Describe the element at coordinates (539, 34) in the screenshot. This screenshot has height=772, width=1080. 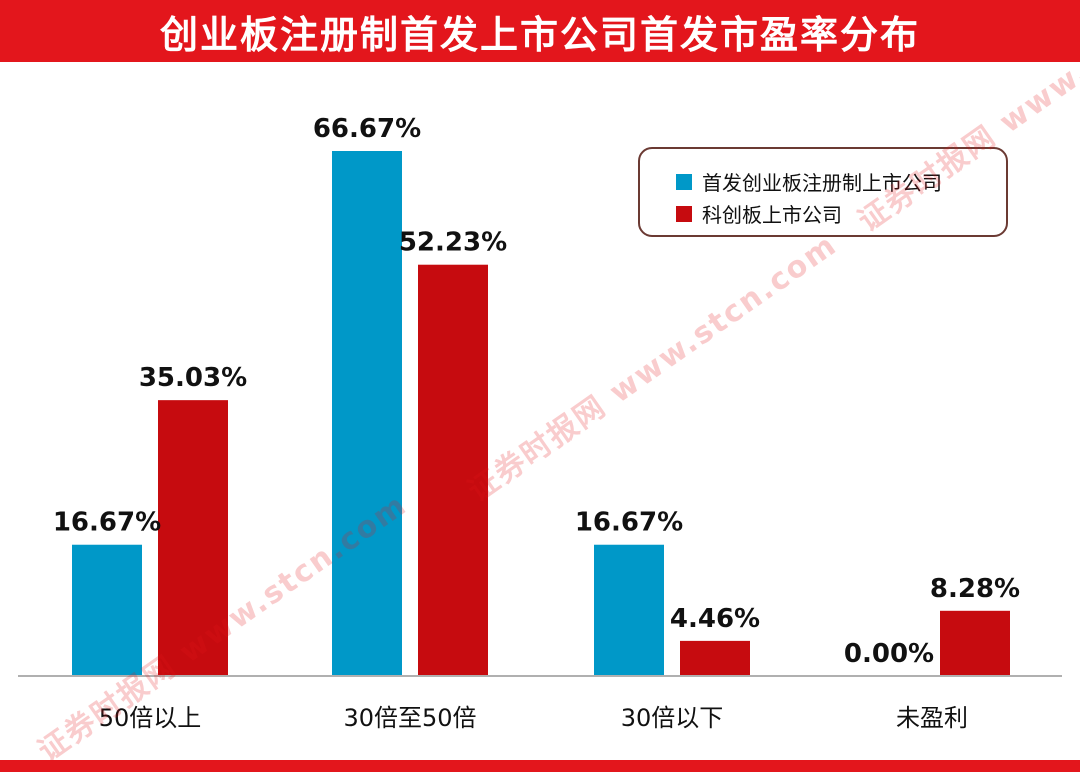
I see `chart-title: 创业板注册制首发上市公司首发市盈率分布` at that location.